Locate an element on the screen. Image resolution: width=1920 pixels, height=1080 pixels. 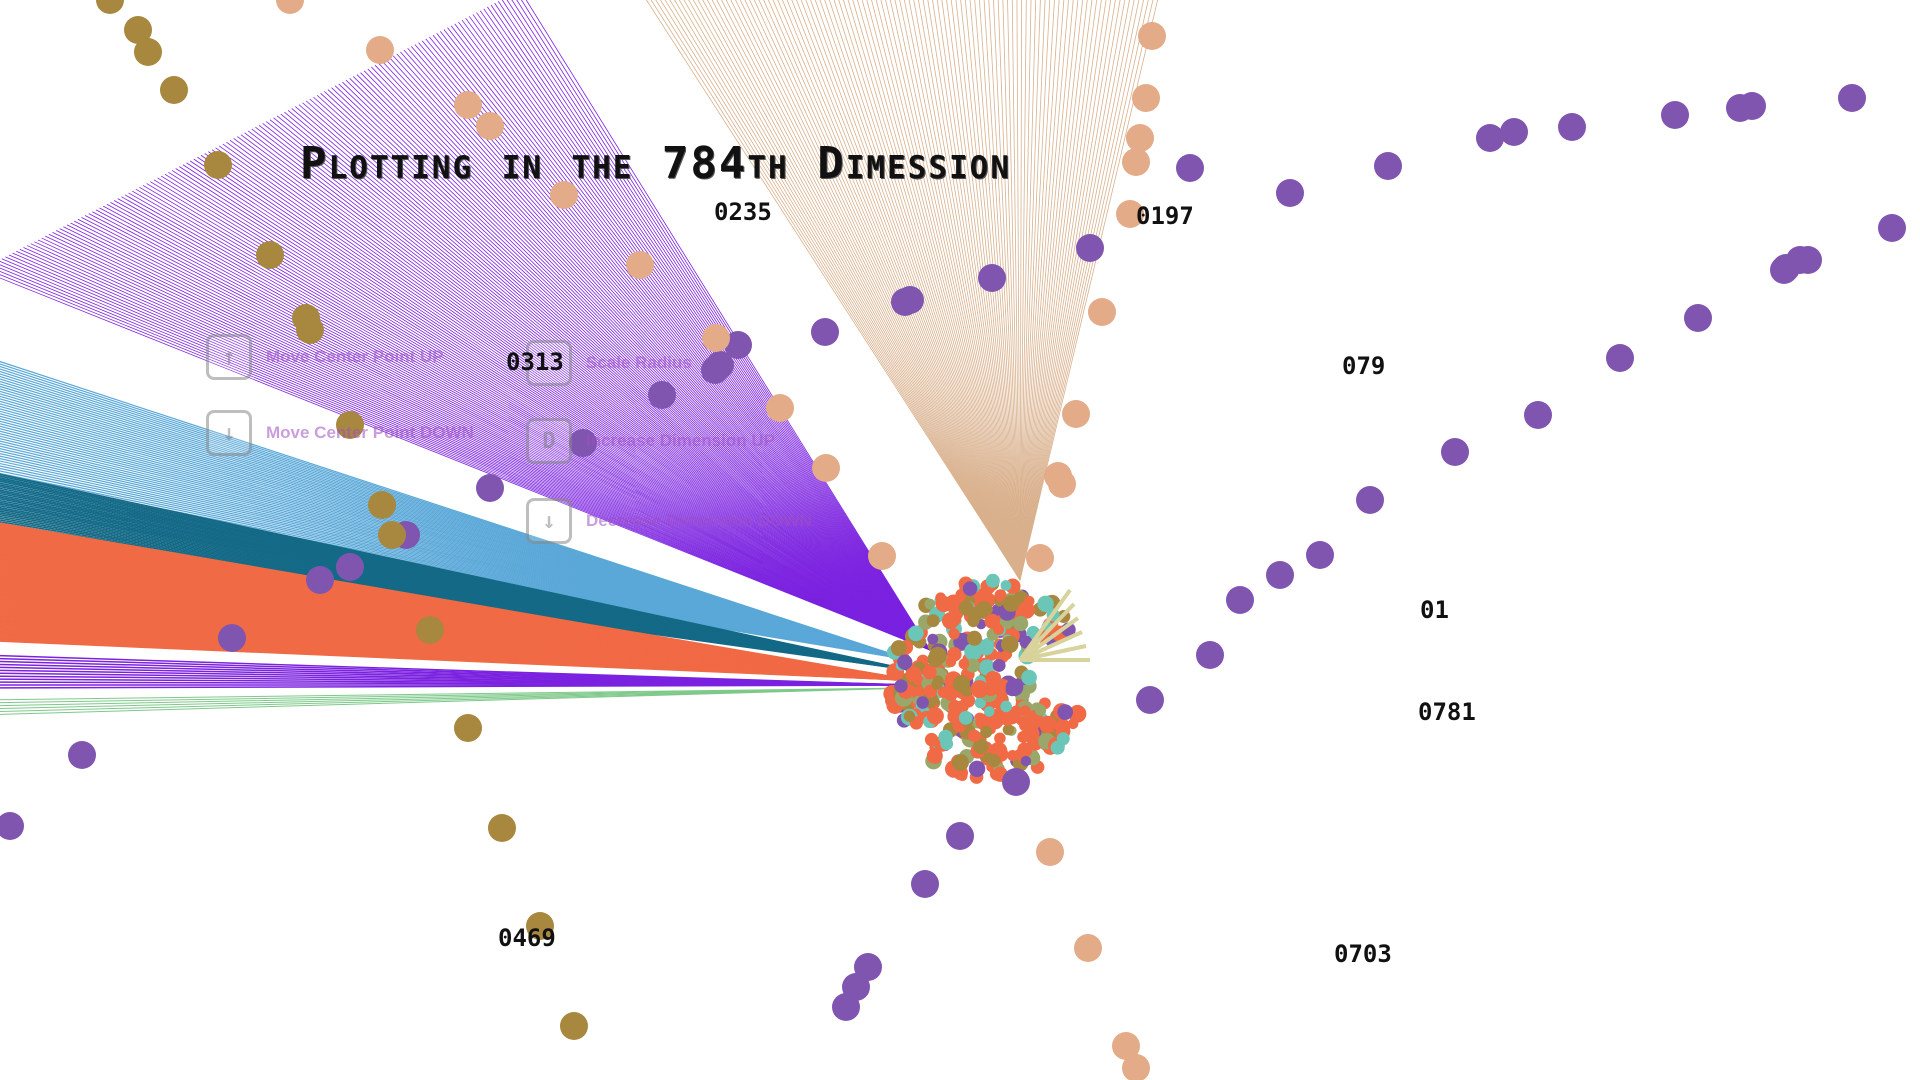
arrow-up-icon: ↑ is located at coordinates (229, 357).